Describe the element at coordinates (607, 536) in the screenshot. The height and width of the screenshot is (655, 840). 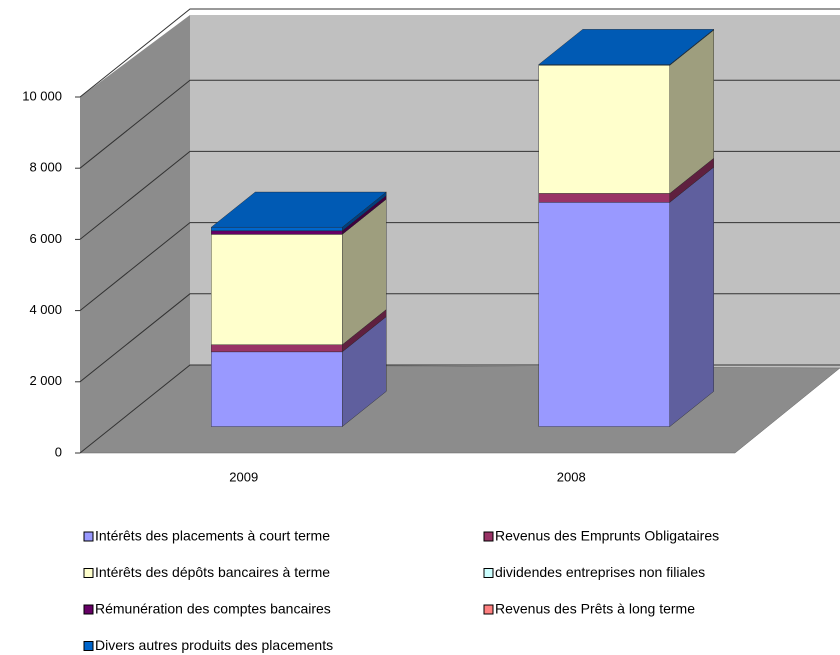
I see `legend-label: Revenus des Emprunts Obligataires` at that location.